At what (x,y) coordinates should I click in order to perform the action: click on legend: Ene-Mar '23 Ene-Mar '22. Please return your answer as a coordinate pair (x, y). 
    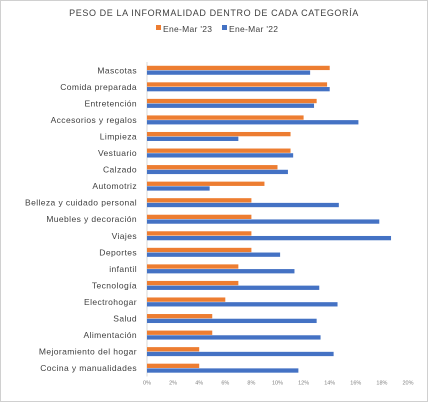
    Looking at the image, I should click on (217, 29).